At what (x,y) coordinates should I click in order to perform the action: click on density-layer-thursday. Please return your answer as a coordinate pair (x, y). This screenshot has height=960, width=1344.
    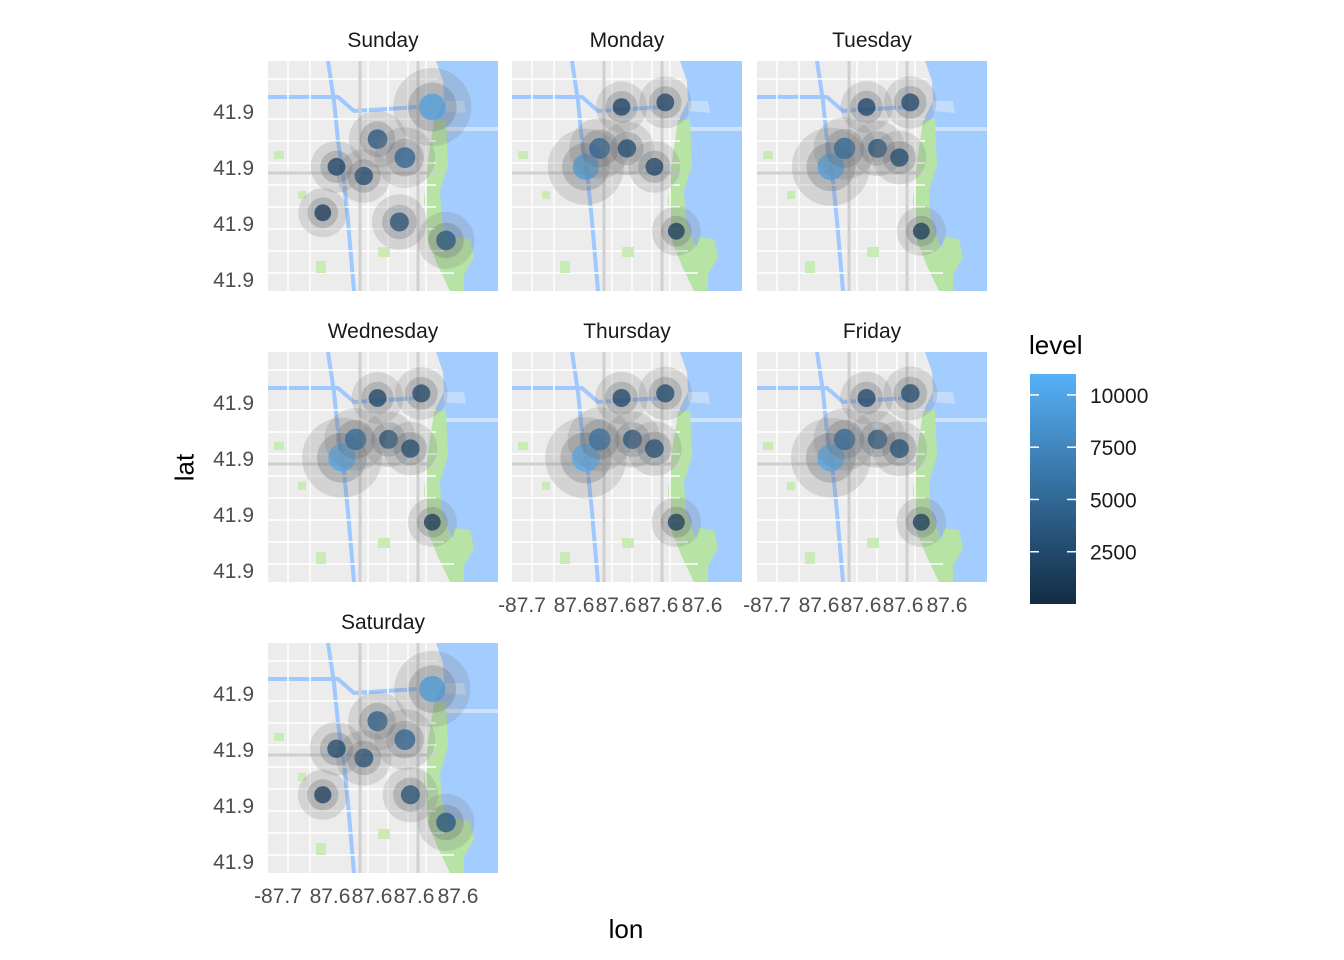
    Looking at the image, I should click on (623, 456).